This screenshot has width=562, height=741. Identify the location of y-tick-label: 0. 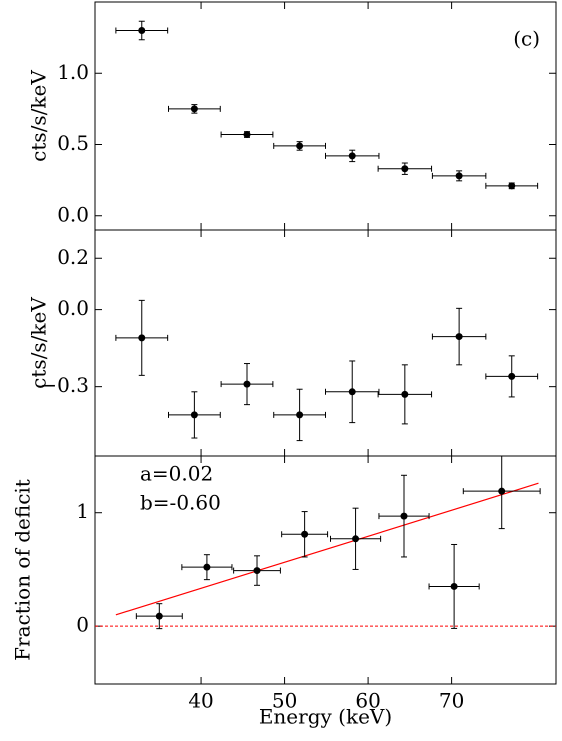
(82, 625).